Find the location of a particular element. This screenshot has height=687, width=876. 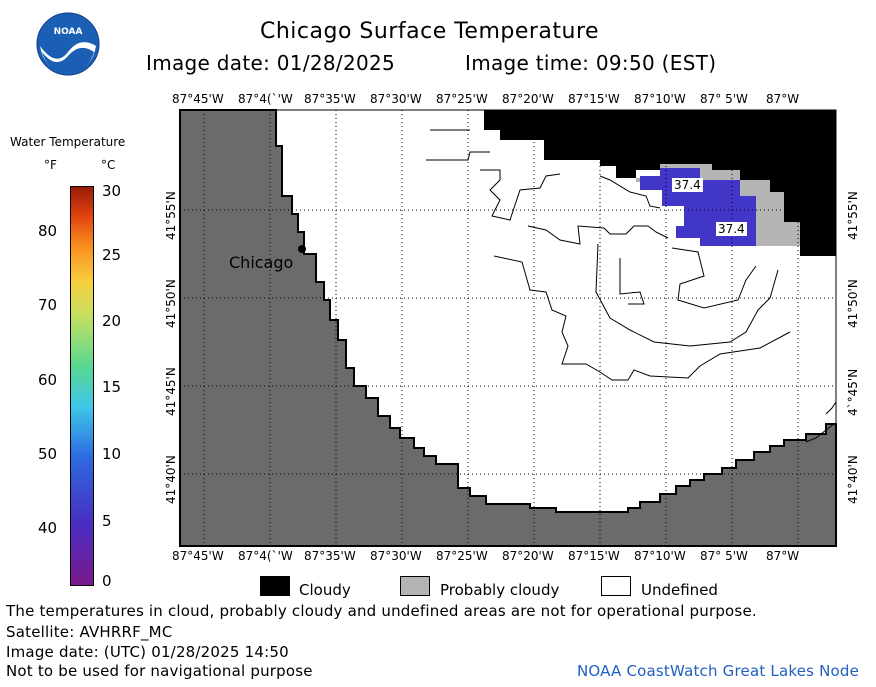

celsius-tick: 5 is located at coordinates (107, 521).